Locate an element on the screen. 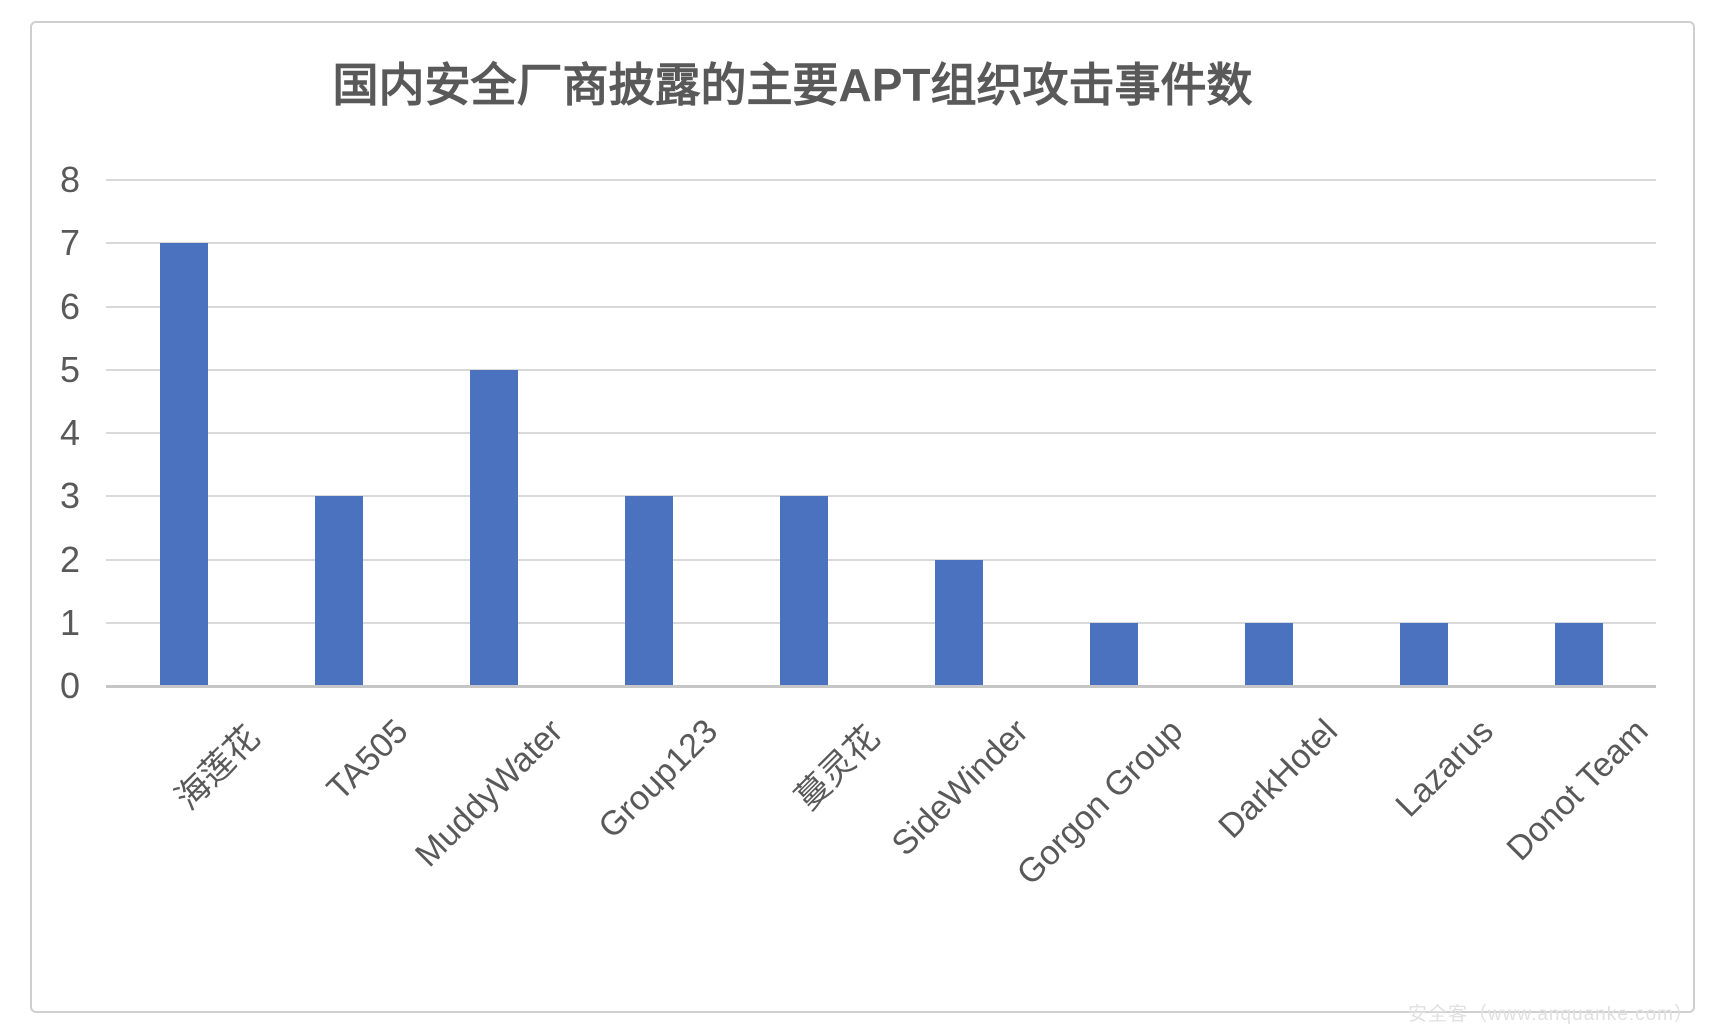 This screenshot has height=1026, width=1720. x-category-label: SideWinder is located at coordinates (960, 788).